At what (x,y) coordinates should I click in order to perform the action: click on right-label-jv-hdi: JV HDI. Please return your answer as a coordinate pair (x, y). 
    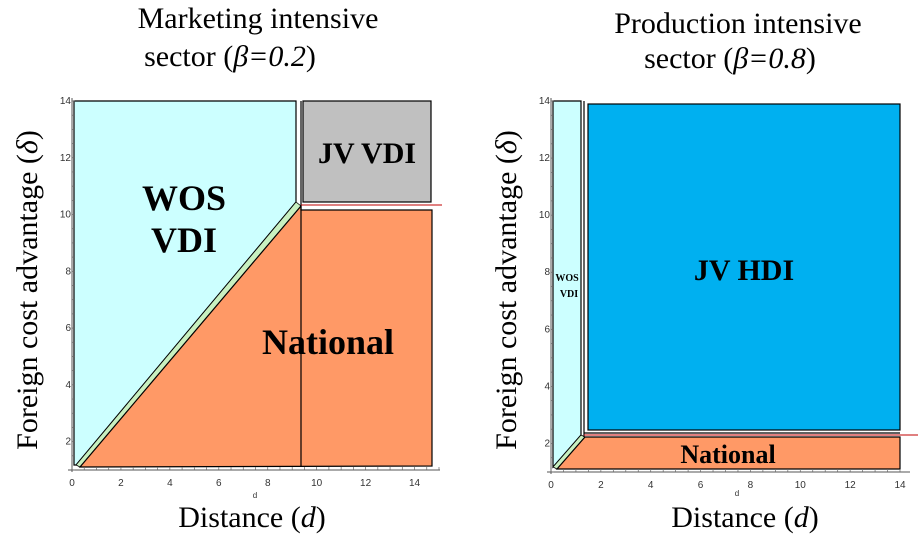
    Looking at the image, I should click on (744, 270).